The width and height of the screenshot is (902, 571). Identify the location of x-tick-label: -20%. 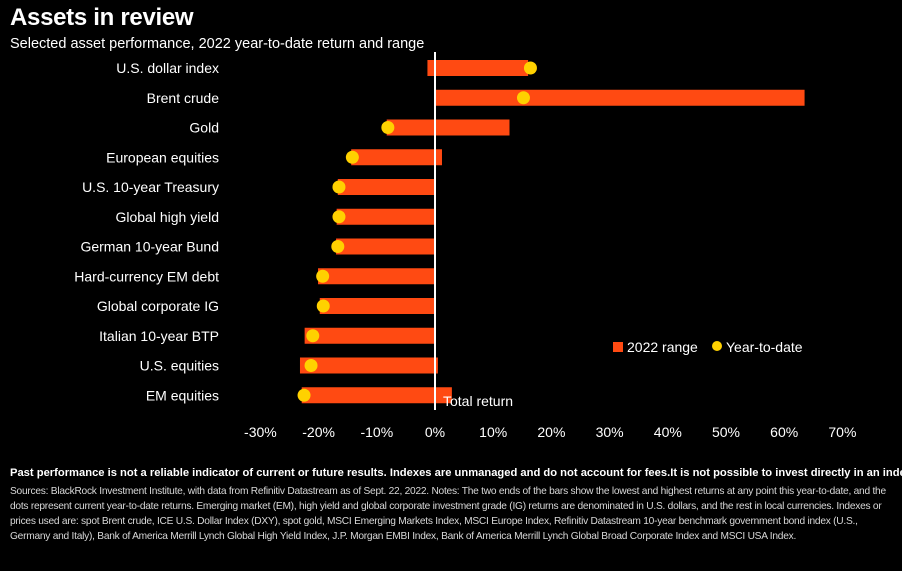
(318, 432).